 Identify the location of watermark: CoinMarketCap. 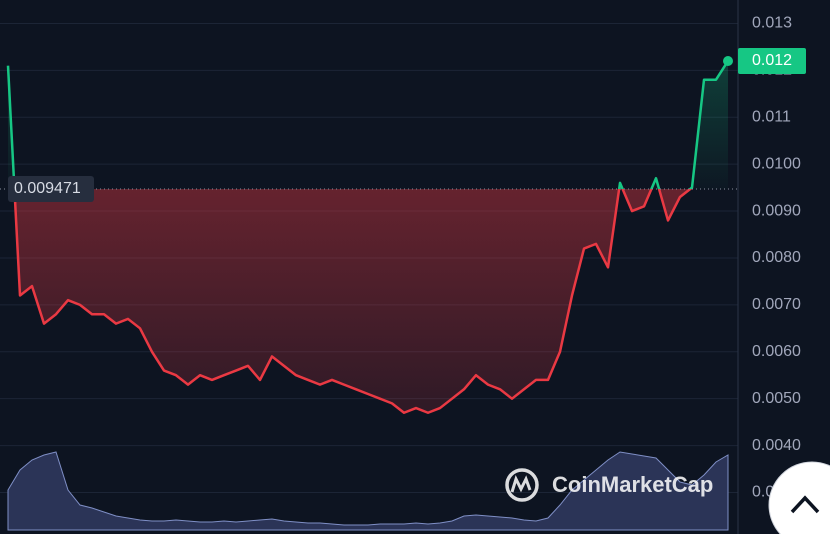
(609, 485).